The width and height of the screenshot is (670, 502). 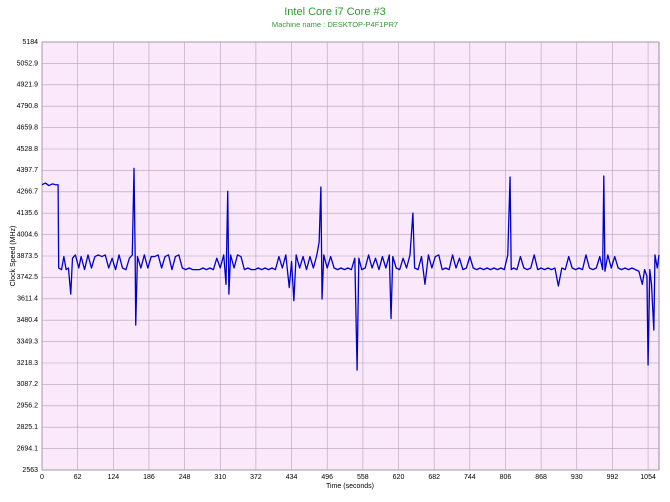 I want to click on x-tick-label: 868, so click(x=541, y=477).